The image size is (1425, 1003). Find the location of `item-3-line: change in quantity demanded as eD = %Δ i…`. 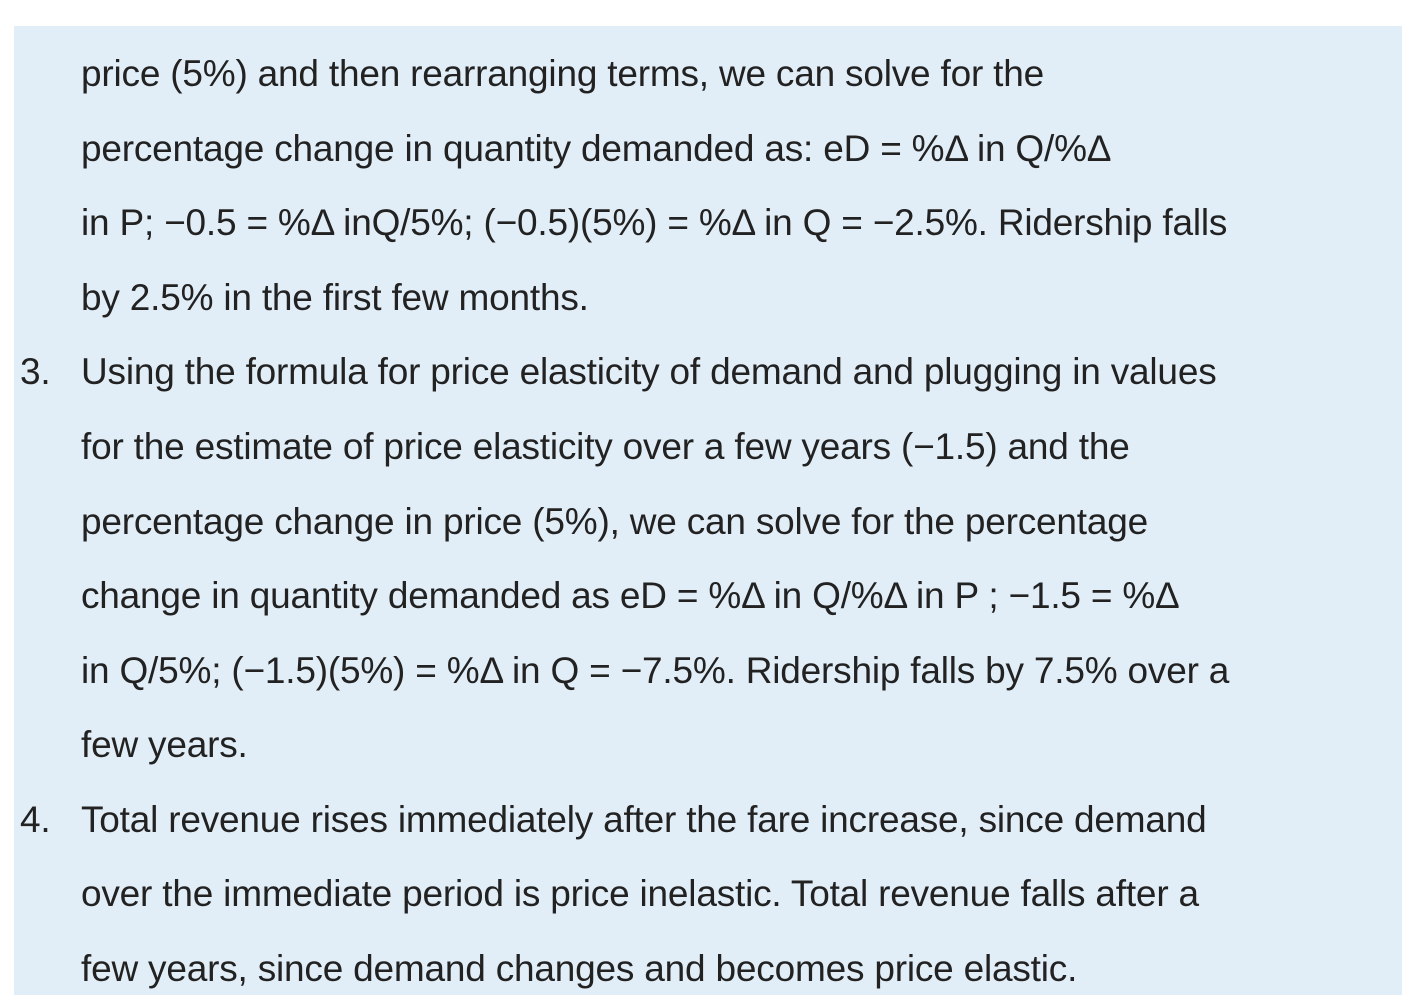

item-3-line: change in quantity demanded as eD = %Δ i… is located at coordinates (630, 595).